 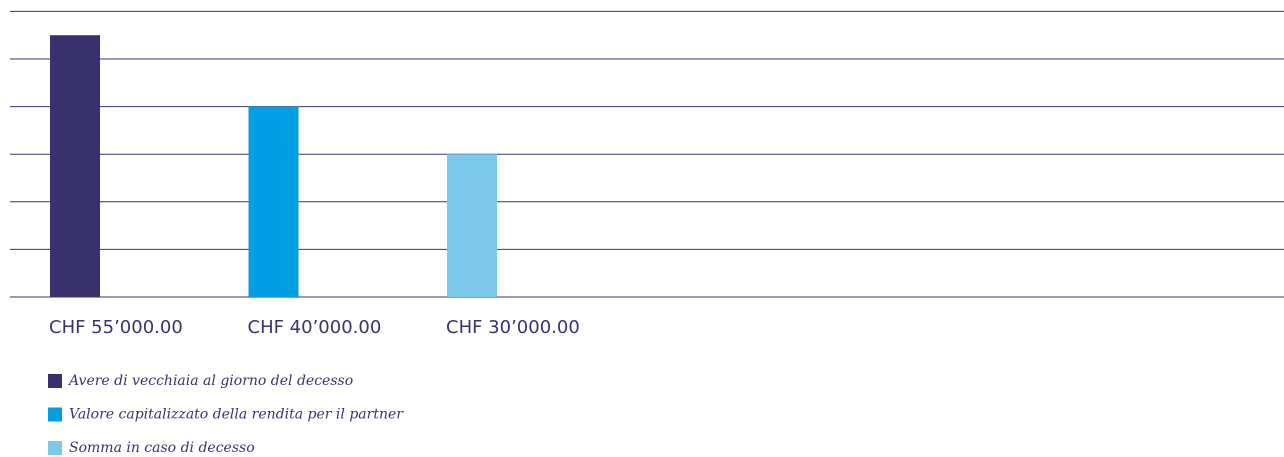 What do you see at coordinates (513, 327) in the screenshot?
I see `value-label: CHF 30’000.00` at bounding box center [513, 327].